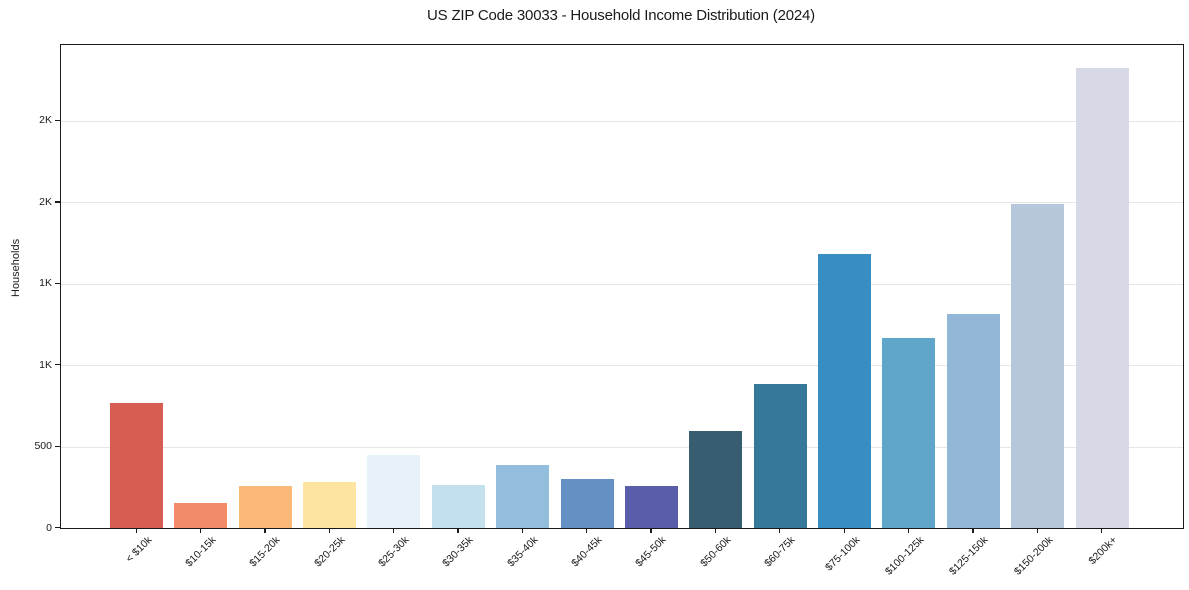  Describe the element at coordinates (587, 503) in the screenshot. I see `bar-40-45k` at that location.